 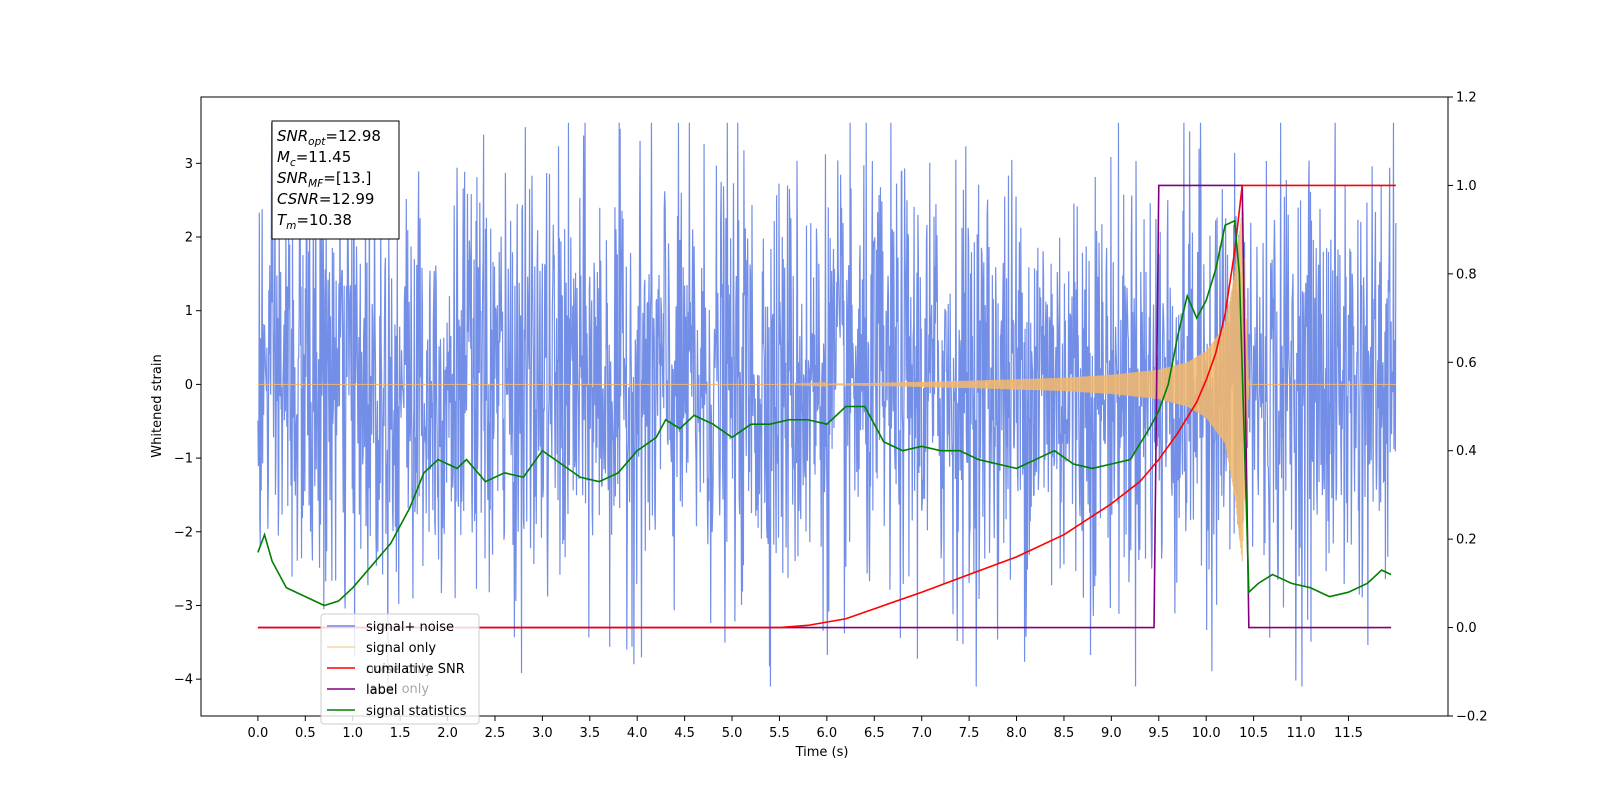 What do you see at coordinates (1348, 733) in the screenshot?
I see `x-tick-label: 11.5` at bounding box center [1348, 733].